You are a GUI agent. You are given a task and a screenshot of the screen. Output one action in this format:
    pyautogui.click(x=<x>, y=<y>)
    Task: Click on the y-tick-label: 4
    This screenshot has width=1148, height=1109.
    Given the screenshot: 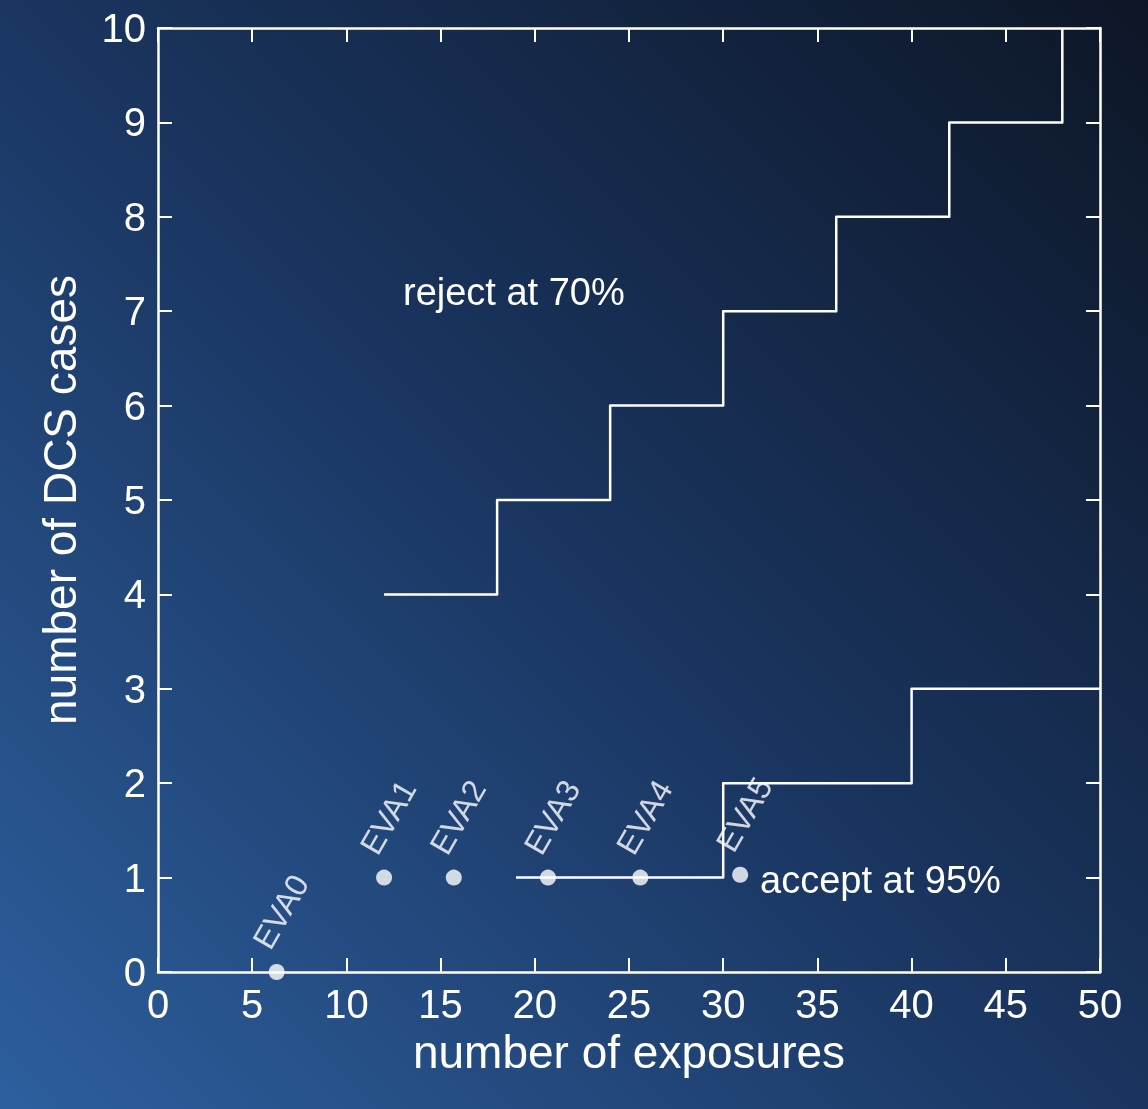 What is the action you would take?
    pyautogui.click(x=134, y=594)
    